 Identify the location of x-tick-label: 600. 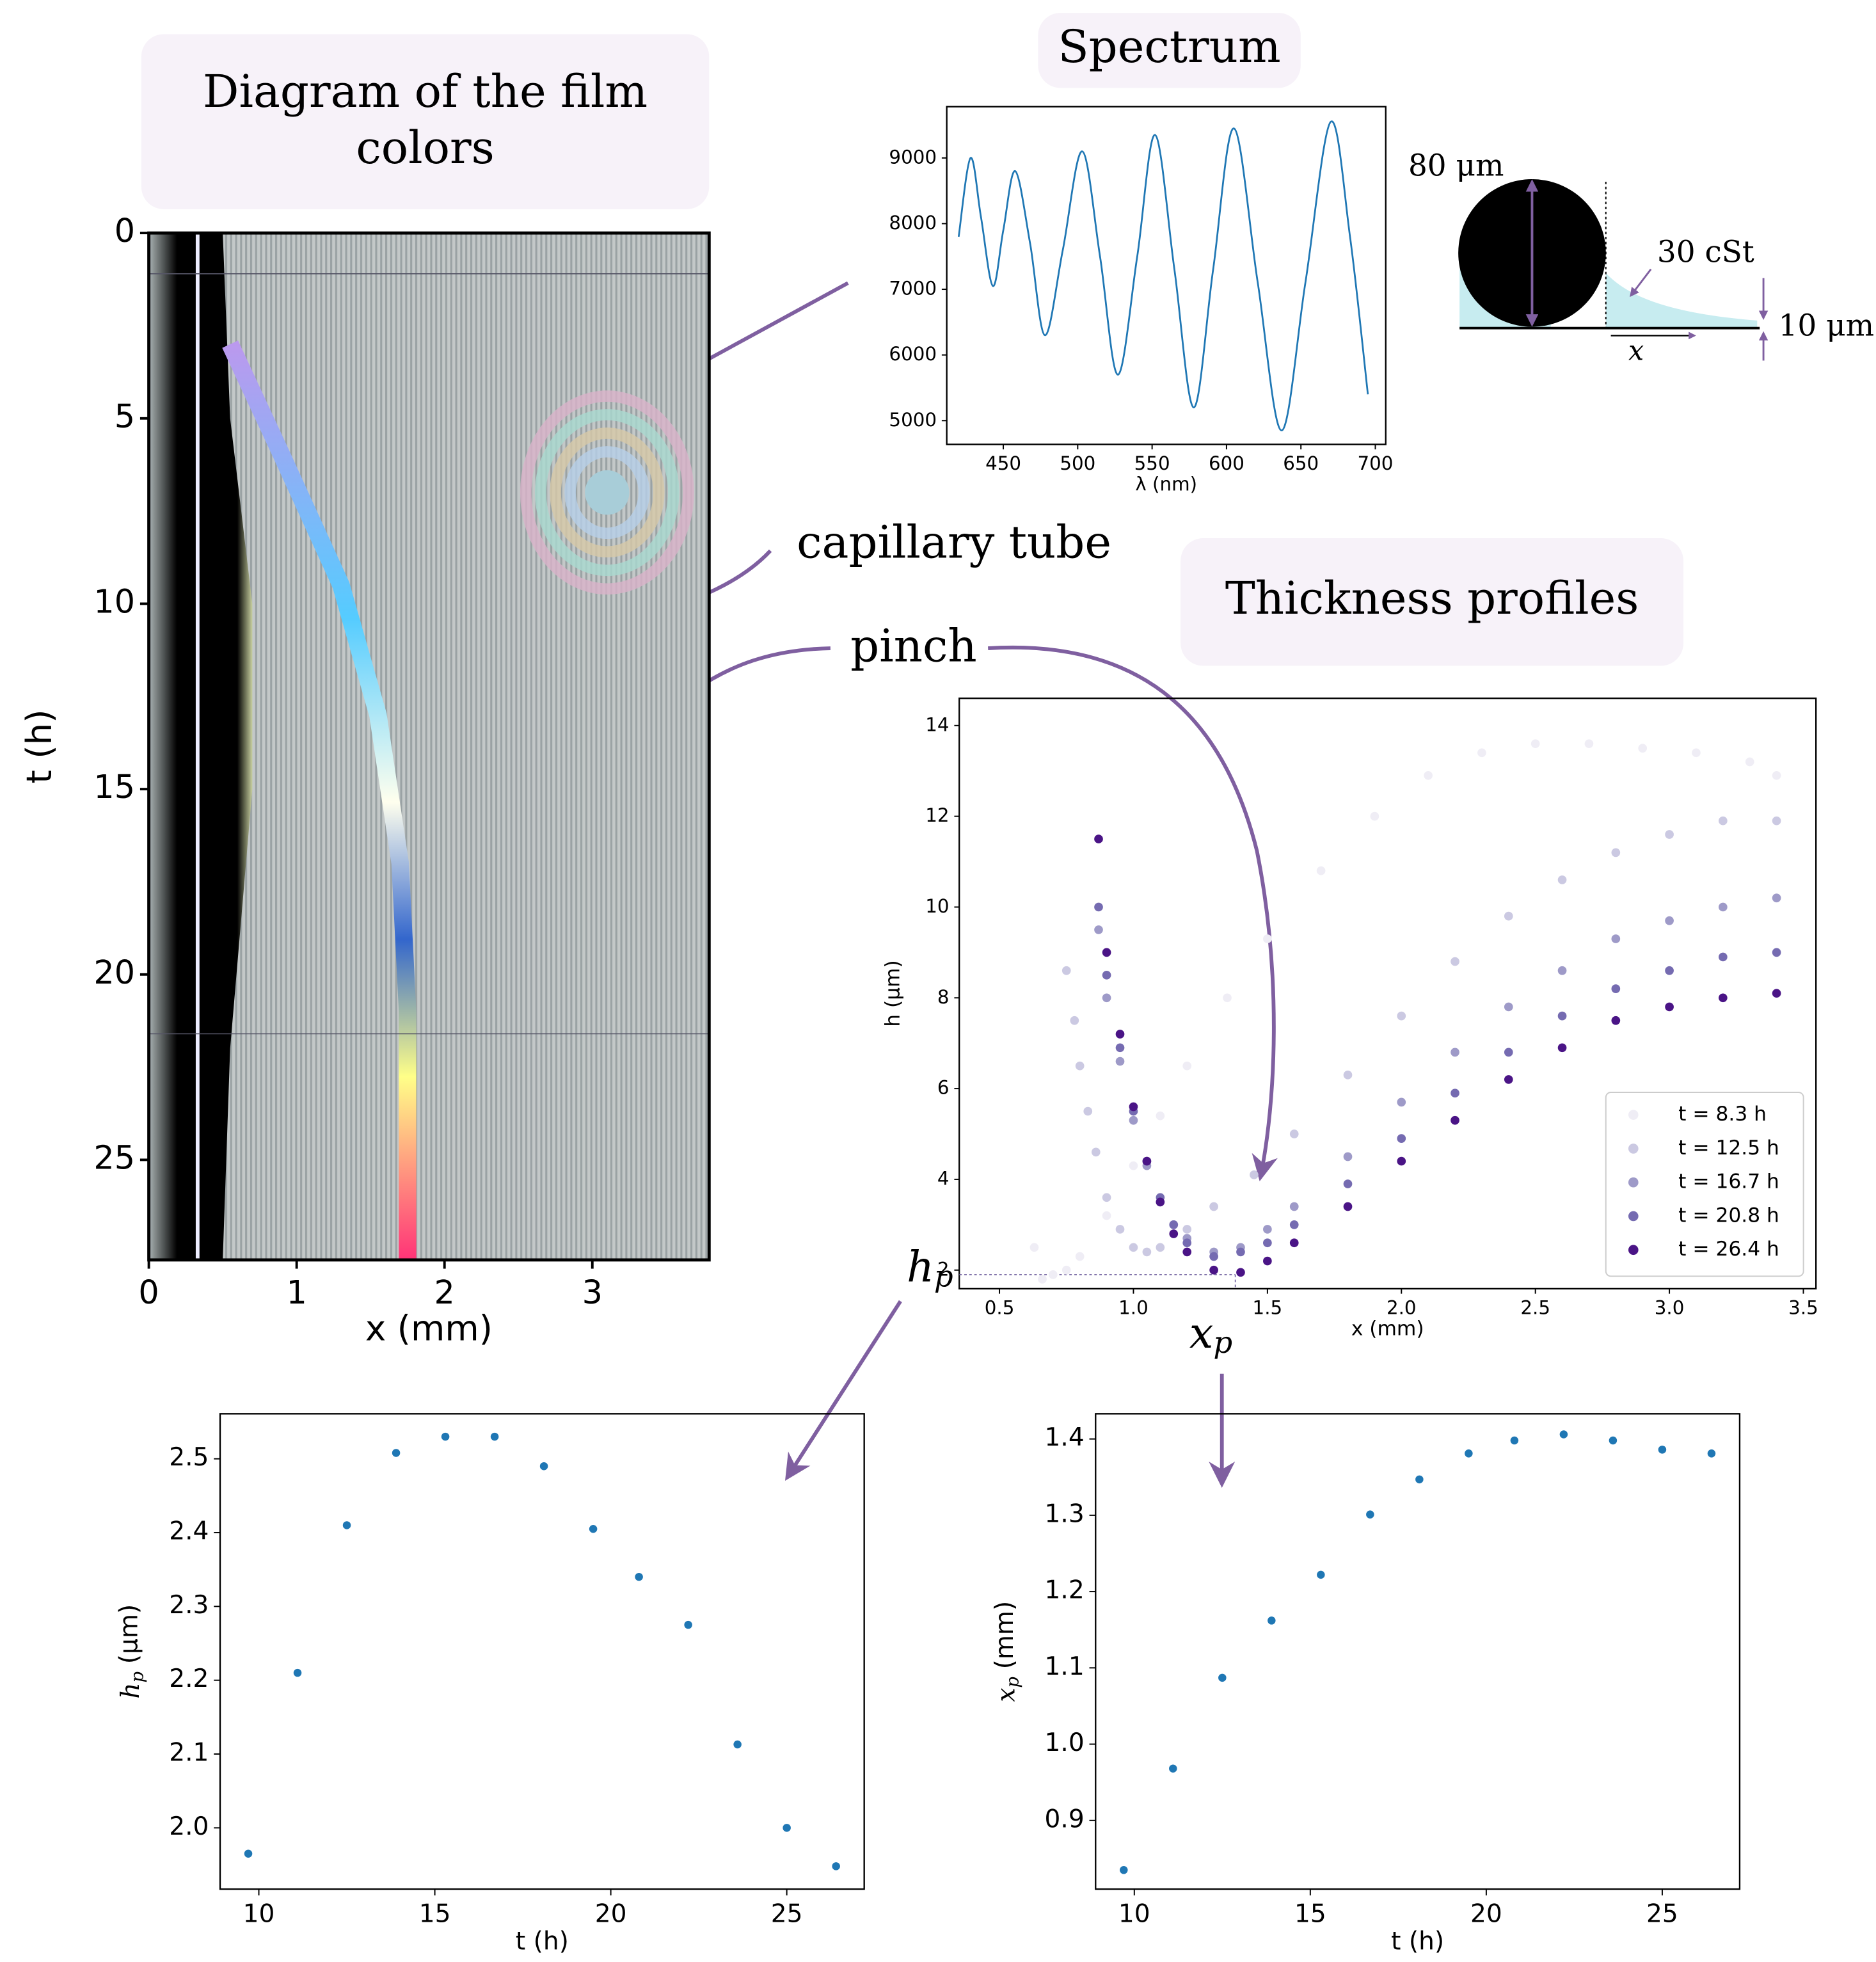
(1226, 463).